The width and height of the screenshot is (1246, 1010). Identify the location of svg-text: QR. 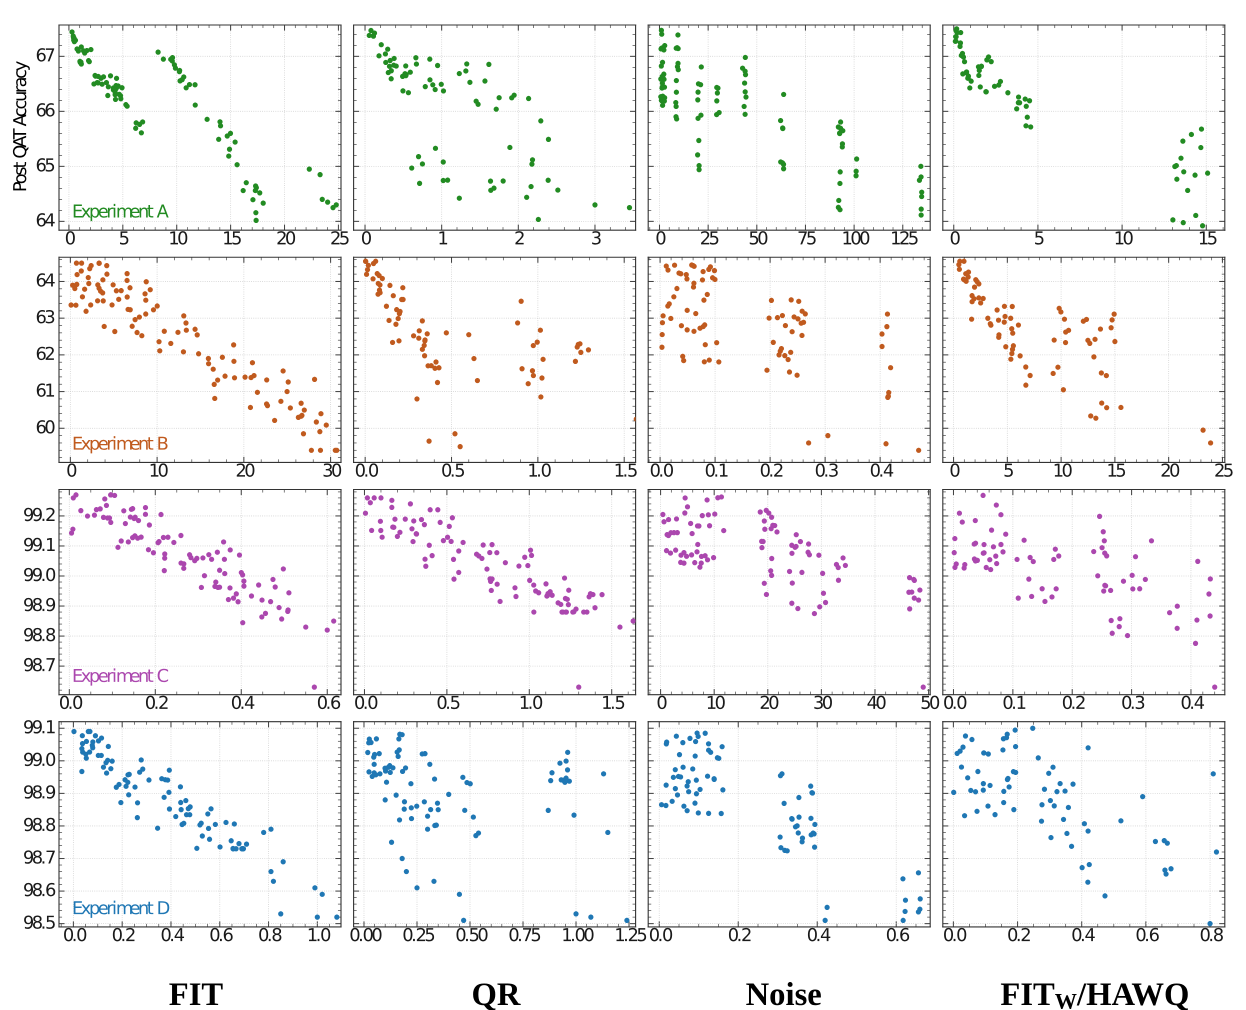
(496, 993).